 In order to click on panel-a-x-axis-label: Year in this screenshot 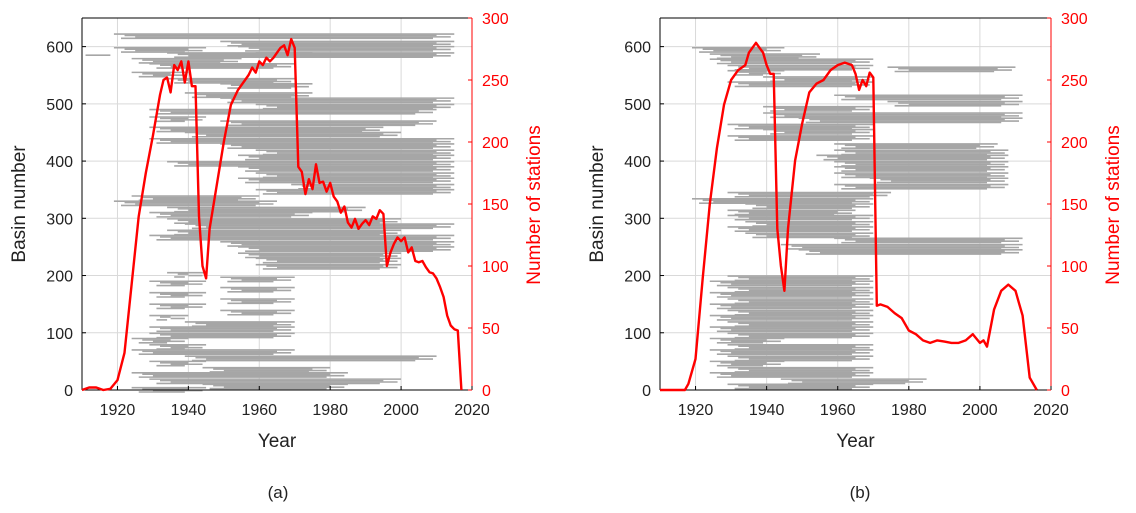, I will do `click(277, 441)`.